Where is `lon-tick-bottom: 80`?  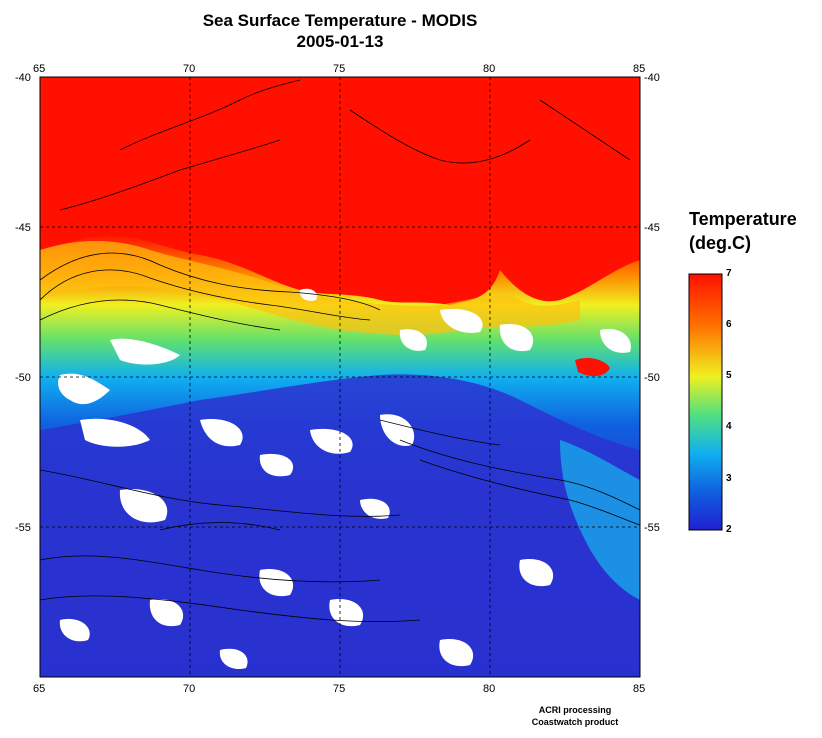 lon-tick-bottom: 80 is located at coordinates (489, 689).